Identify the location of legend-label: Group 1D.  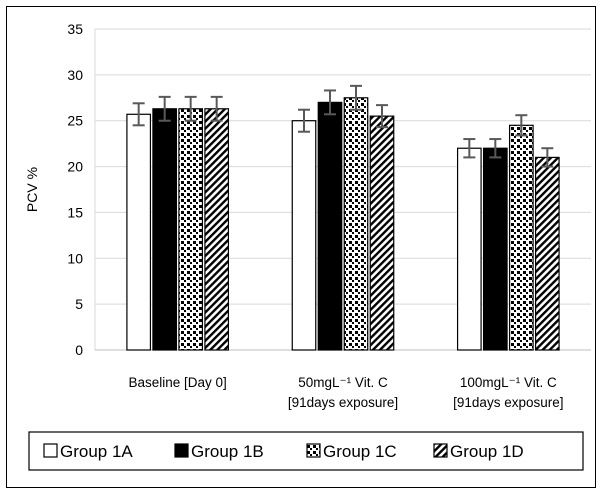
(487, 451).